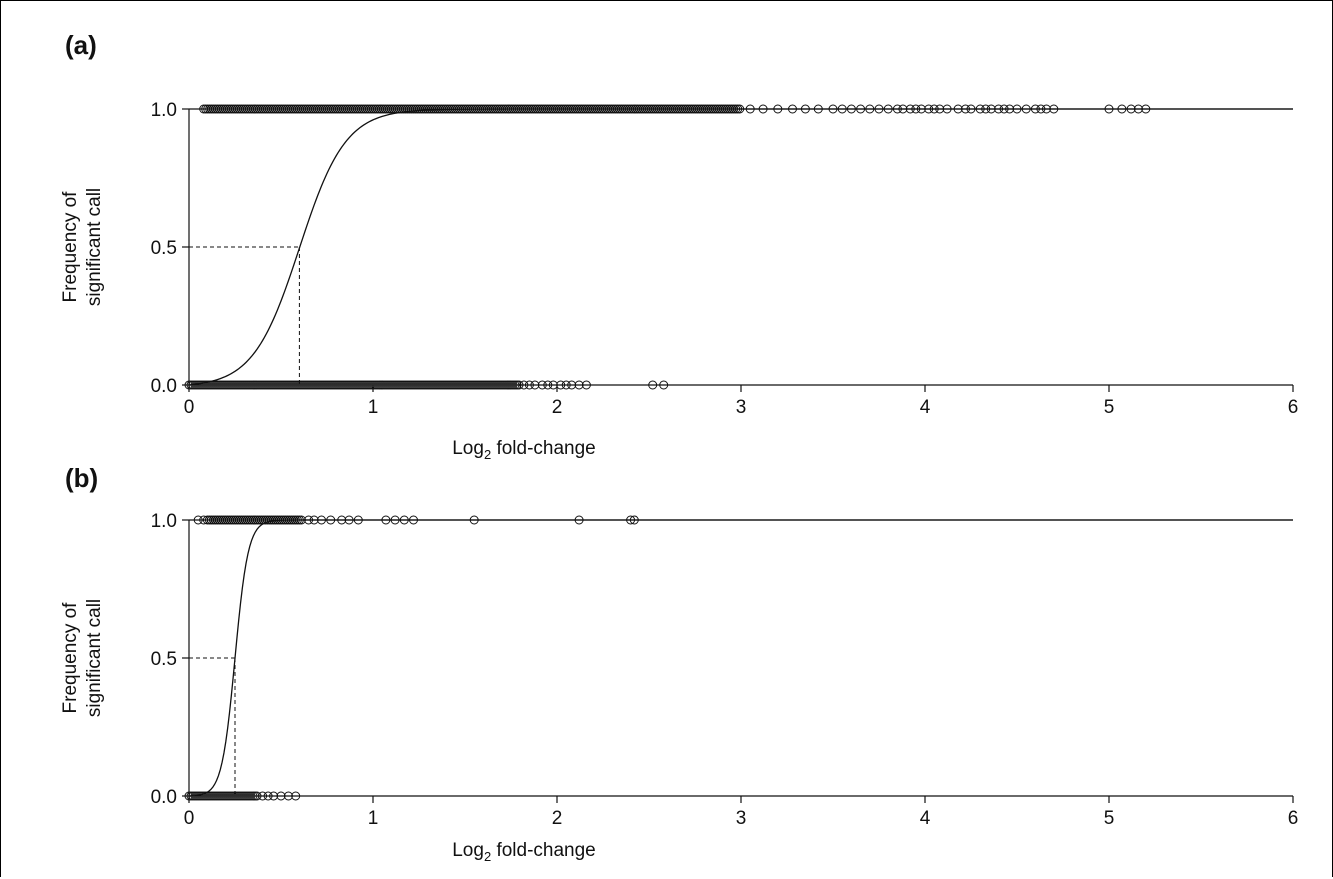  I want to click on y-axis-title-line1-b: Frequency of, so click(70, 658).